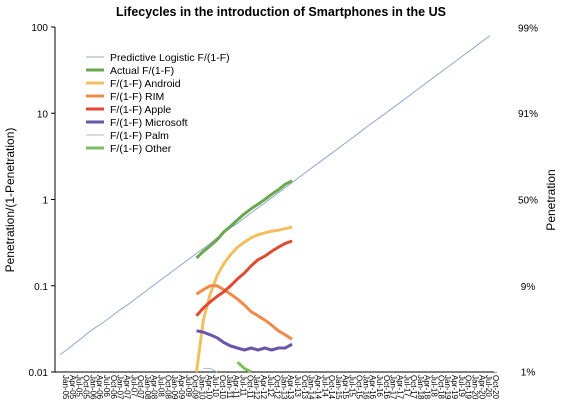 This screenshot has height=413, width=562. I want to click on x-tick-label: Oct-15, so click(358, 387).